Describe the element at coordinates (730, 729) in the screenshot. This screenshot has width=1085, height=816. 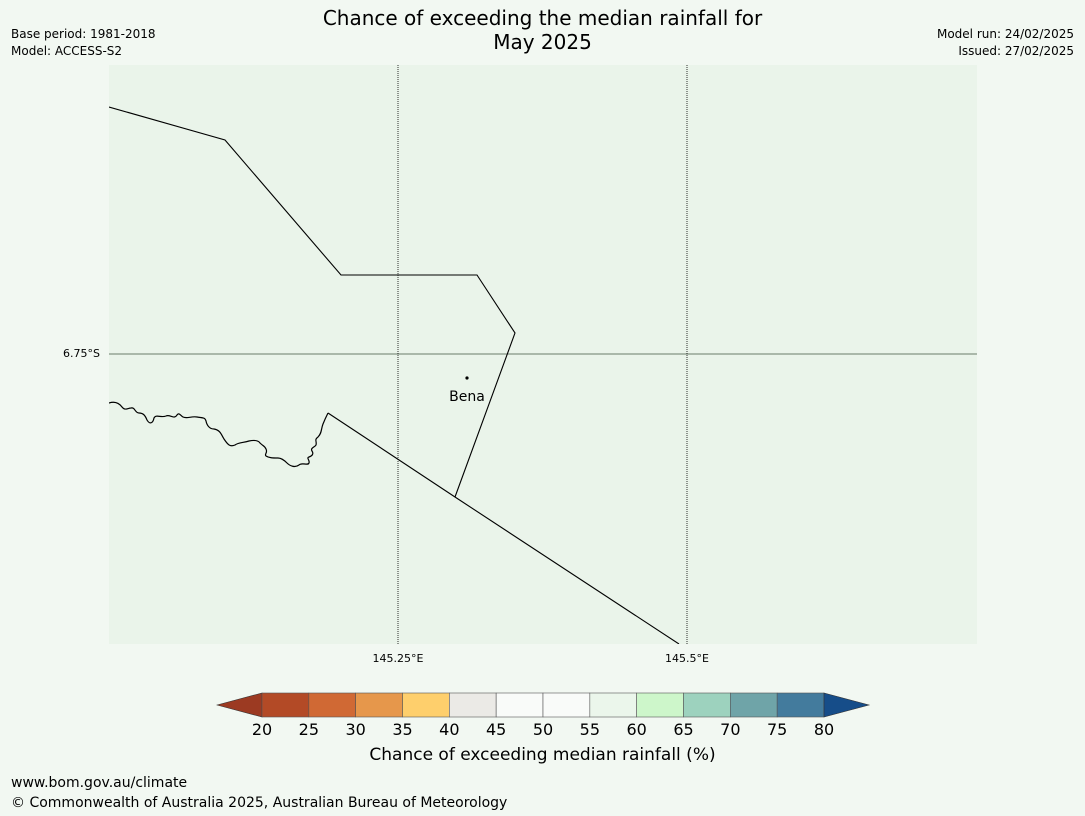
I see `colorbar-tick-label: 70` at that location.